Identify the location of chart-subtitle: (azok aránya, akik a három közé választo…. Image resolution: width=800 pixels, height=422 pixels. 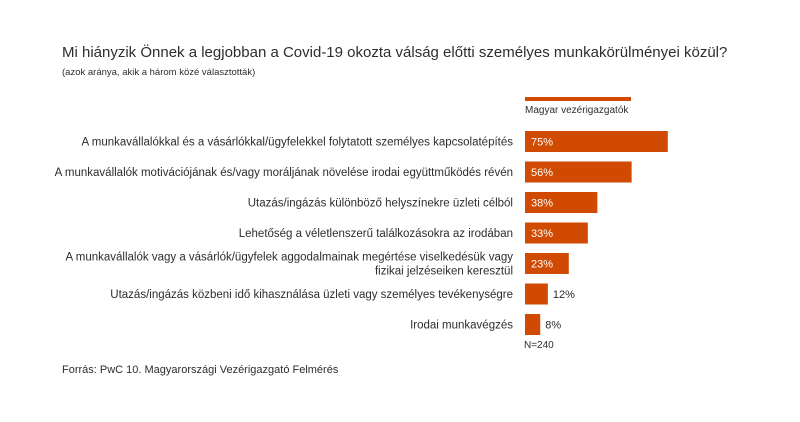
(159, 72).